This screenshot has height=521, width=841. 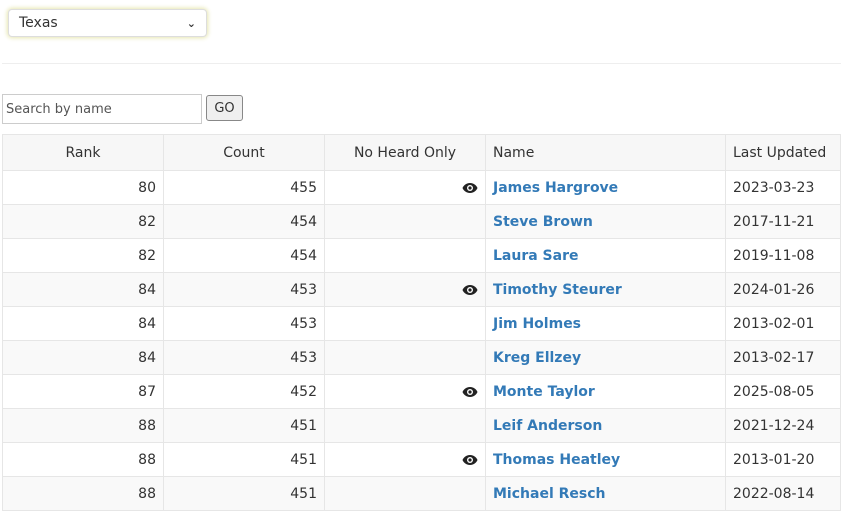 What do you see at coordinates (783, 493) in the screenshot?
I see `last-updated-cell: 2022-08-14` at bounding box center [783, 493].